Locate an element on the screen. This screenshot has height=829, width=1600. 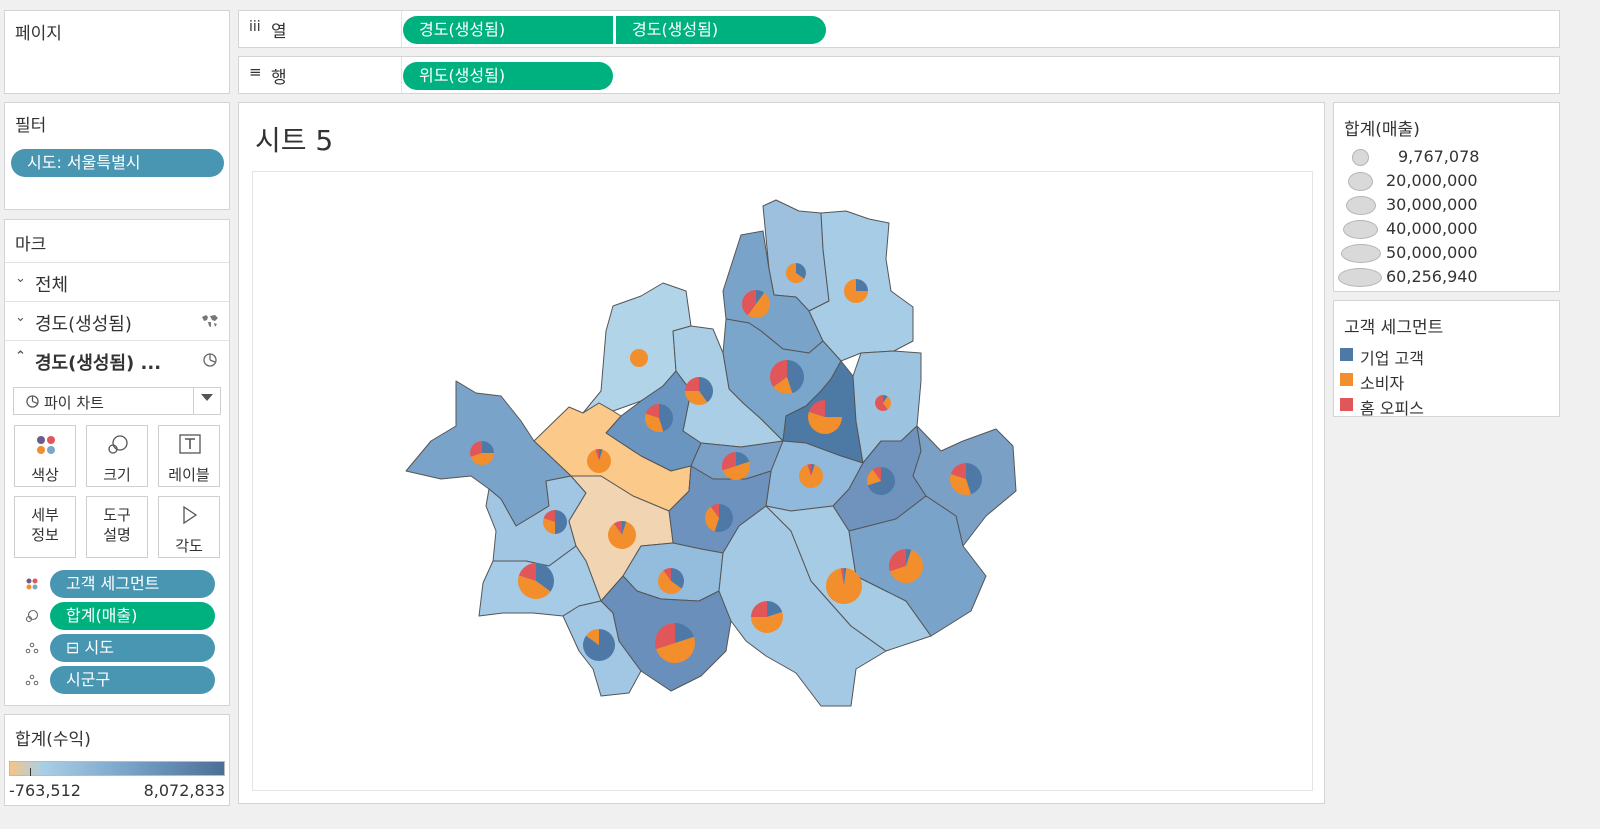
detail-button: 세부 정보 is located at coordinates (45, 527).